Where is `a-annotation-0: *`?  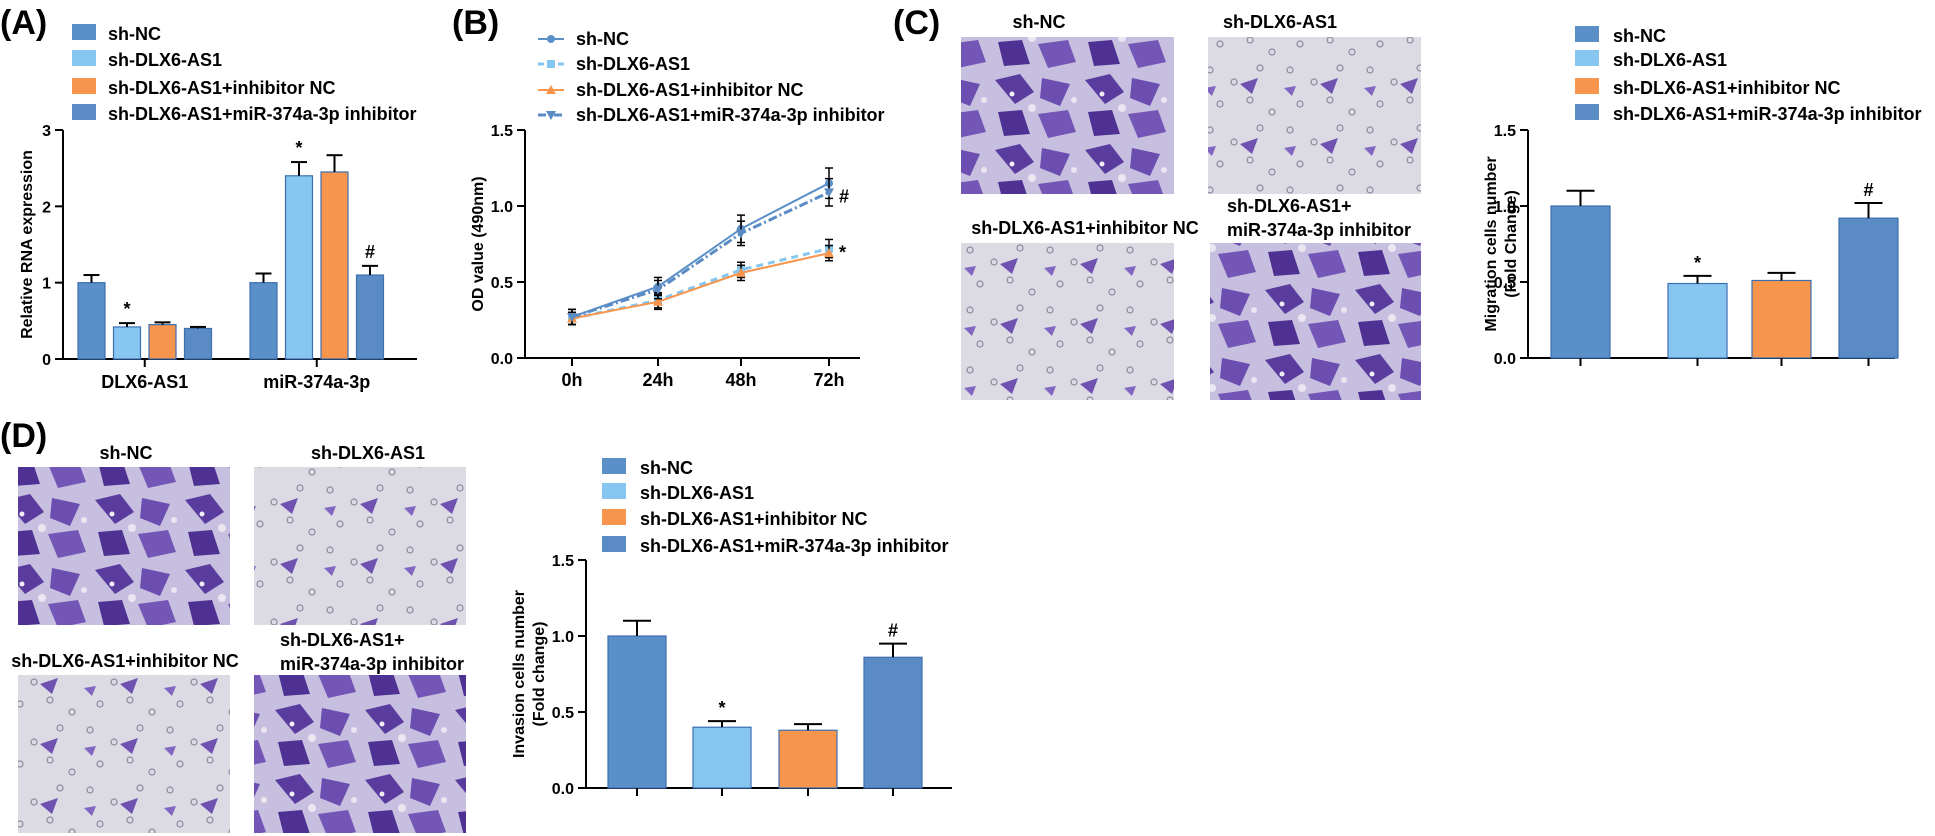
a-annotation-0: * is located at coordinates (126, 309).